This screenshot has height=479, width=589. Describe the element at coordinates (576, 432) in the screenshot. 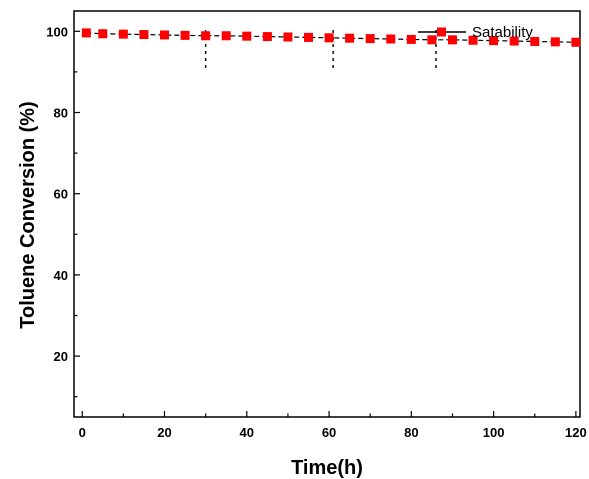

I see `x-tick-label: 120` at that location.